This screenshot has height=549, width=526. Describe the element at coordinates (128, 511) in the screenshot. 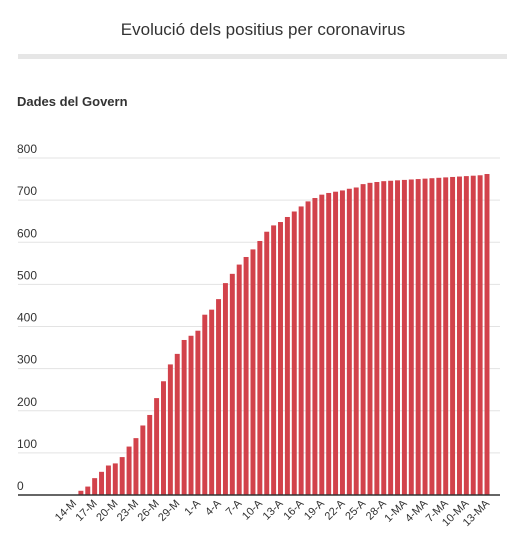

I see `x-tick-label: 23-M` at that location.